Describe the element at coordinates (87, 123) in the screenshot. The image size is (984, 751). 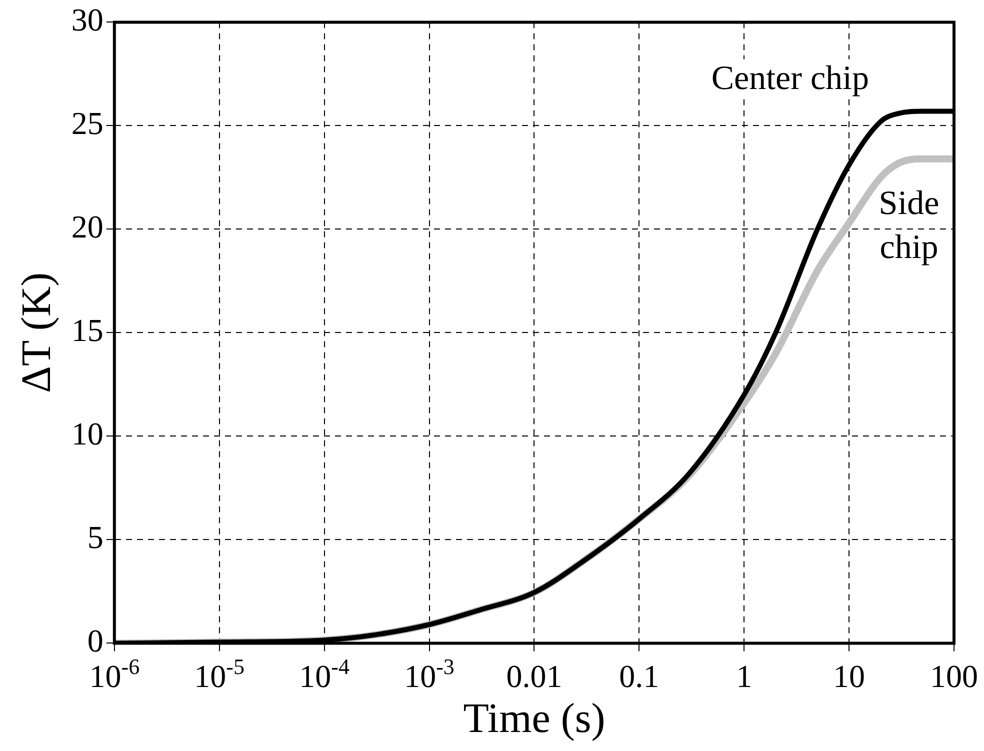
I see `y-tick-label: 25` at that location.